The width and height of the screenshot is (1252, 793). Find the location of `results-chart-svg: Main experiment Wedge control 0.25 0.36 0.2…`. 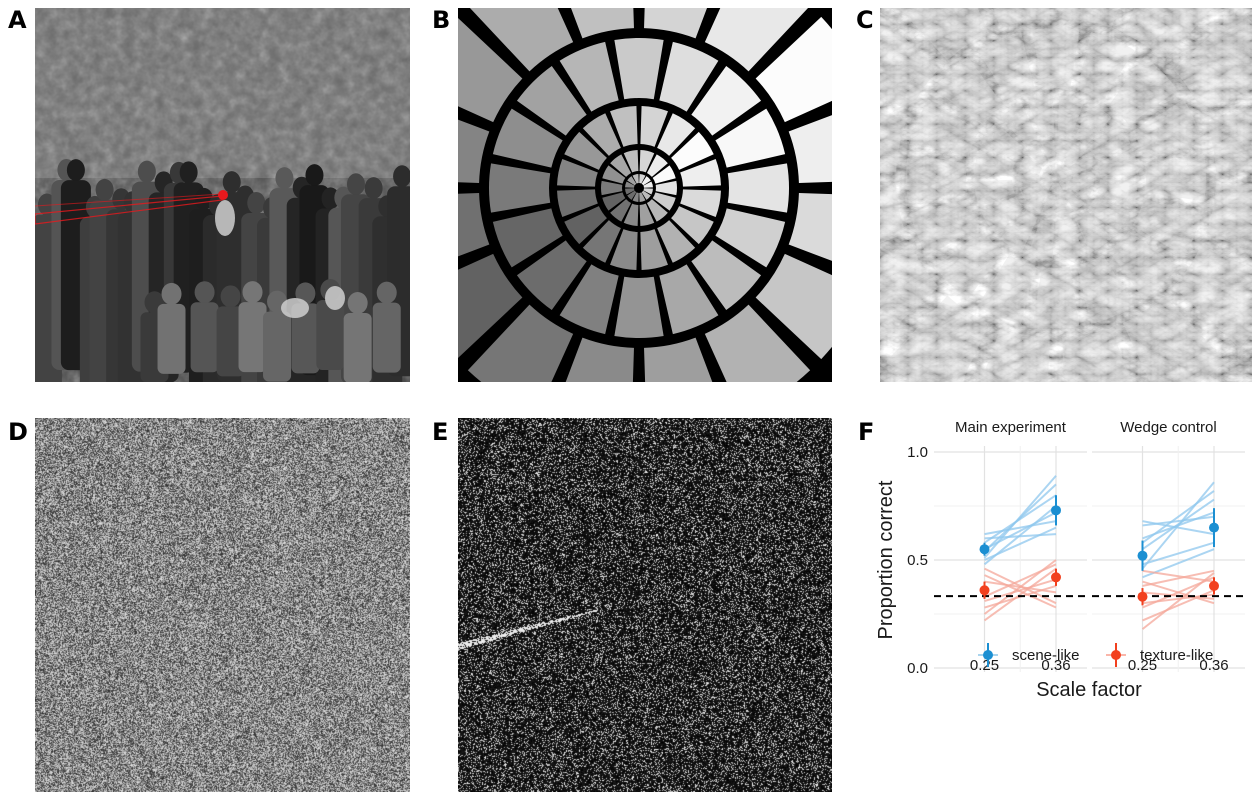

results-chart-svg: Main experiment Wedge control 0.25 0.36 0.2… is located at coordinates (1060, 560).